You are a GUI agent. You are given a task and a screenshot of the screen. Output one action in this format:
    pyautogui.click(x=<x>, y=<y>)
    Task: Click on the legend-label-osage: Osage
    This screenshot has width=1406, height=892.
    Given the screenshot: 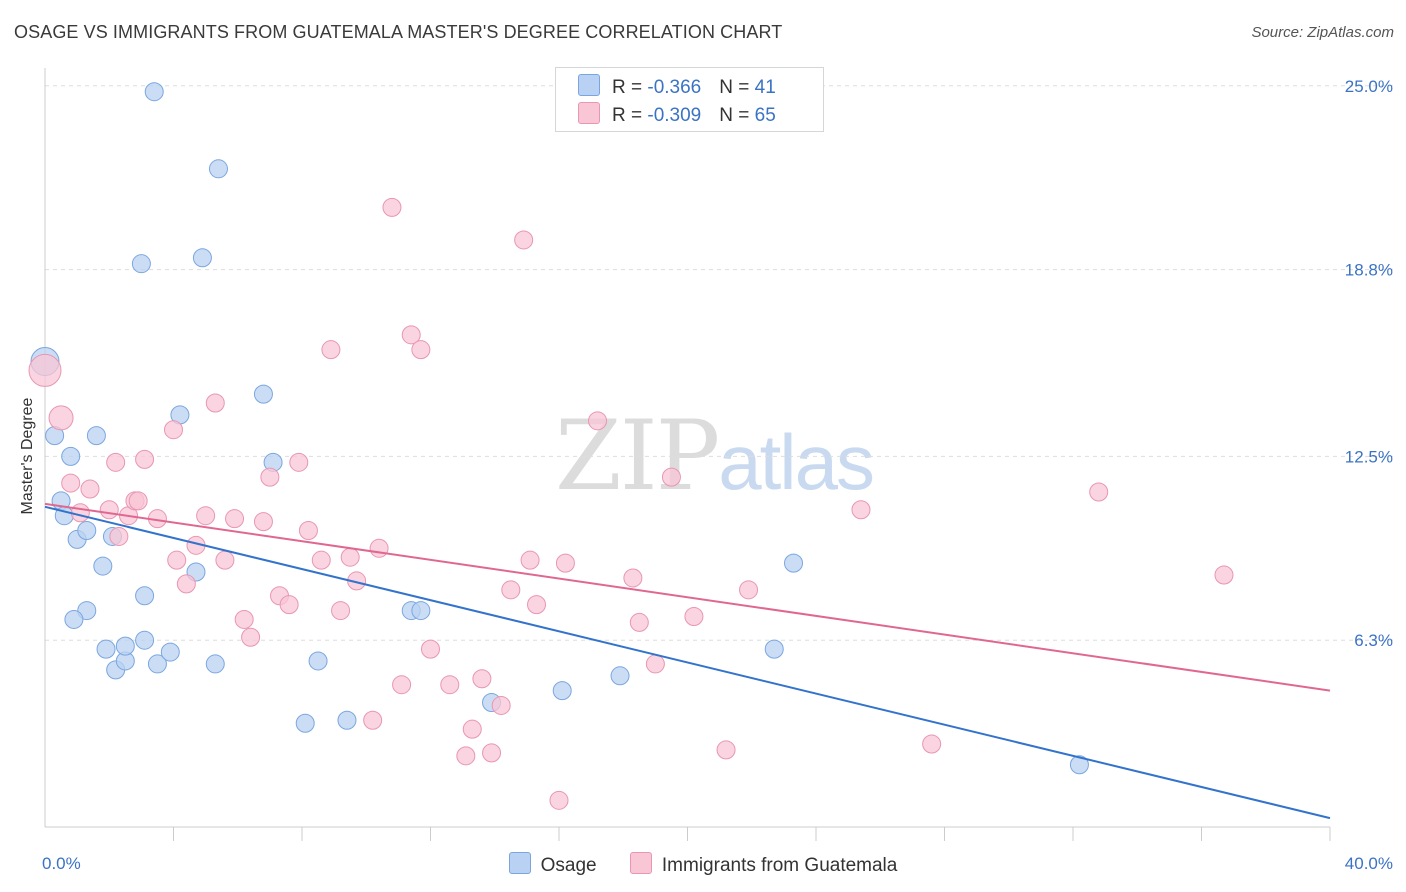 What is the action you would take?
    pyautogui.click(x=568, y=865)
    